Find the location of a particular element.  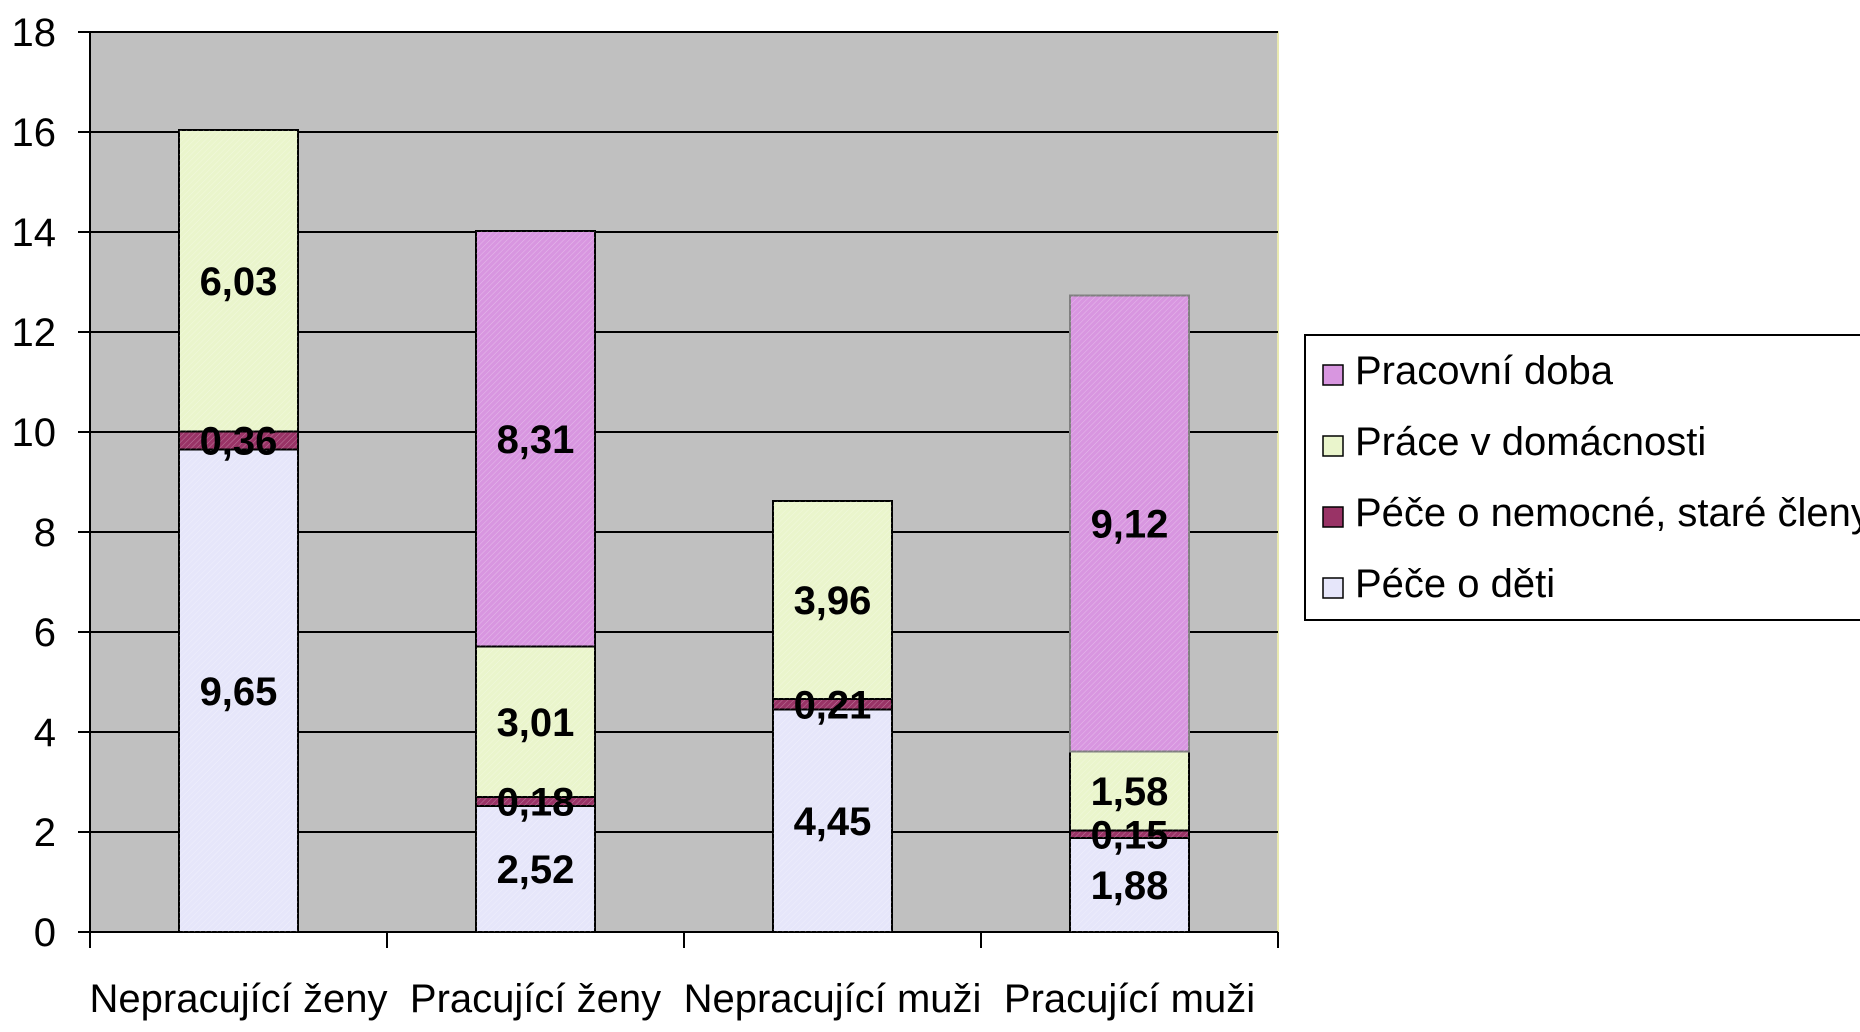

y-tick-label: 8 is located at coordinates (45, 533).